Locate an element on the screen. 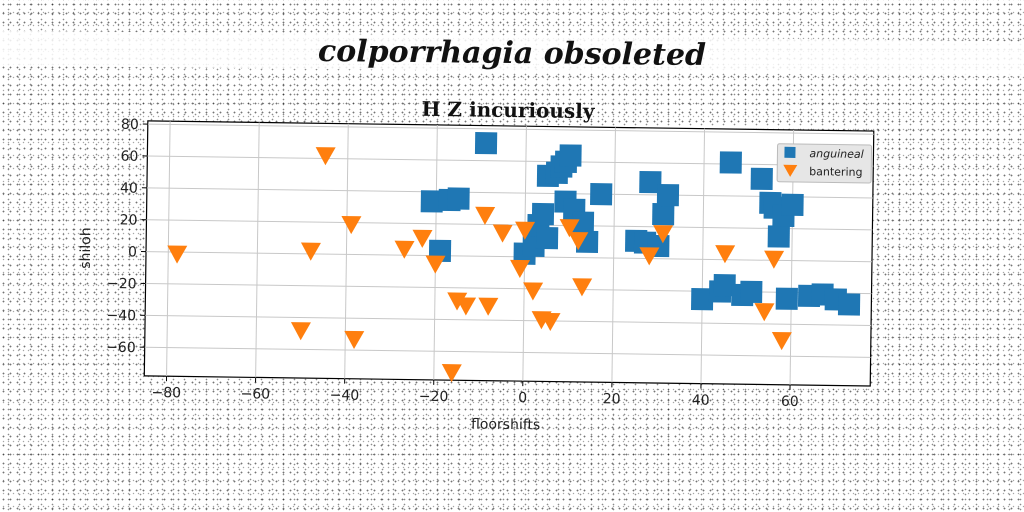  x-tick-label: 20 is located at coordinates (612, 399).